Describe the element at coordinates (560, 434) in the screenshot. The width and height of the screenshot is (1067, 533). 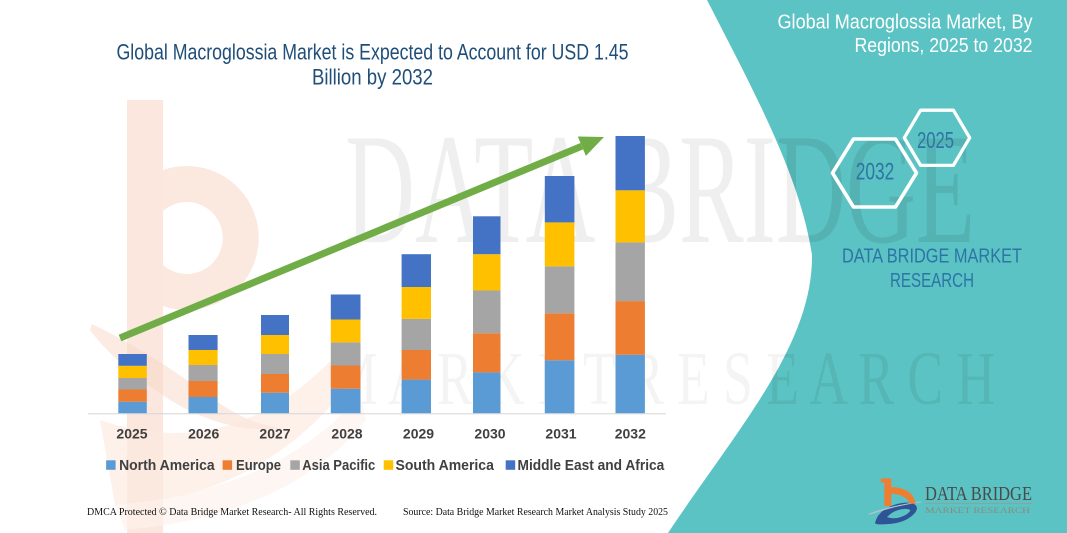
I see `svg-text: 2031` at that location.